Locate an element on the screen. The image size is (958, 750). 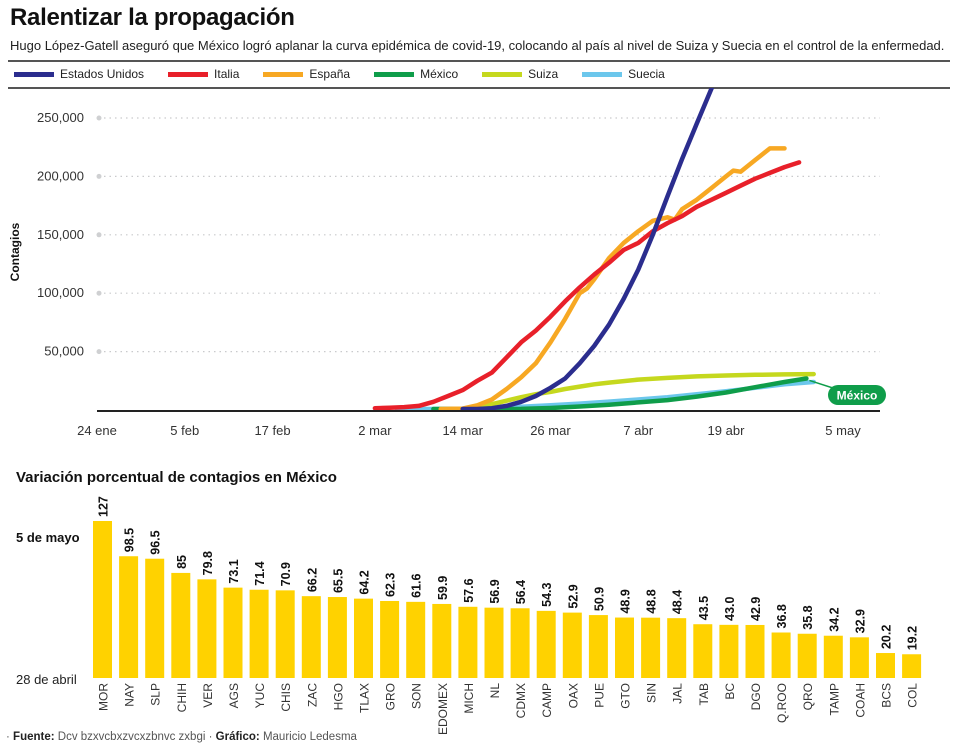
legend-item-mexico: México is located at coordinates (416, 74).